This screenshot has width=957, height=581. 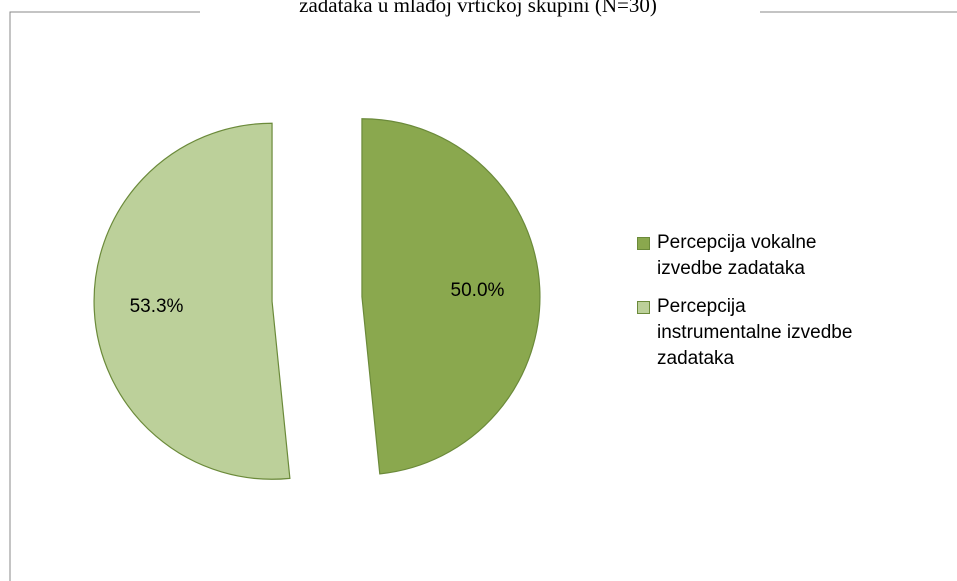 What do you see at coordinates (478, 290) in the screenshot?
I see `data-label: 50.0%` at bounding box center [478, 290].